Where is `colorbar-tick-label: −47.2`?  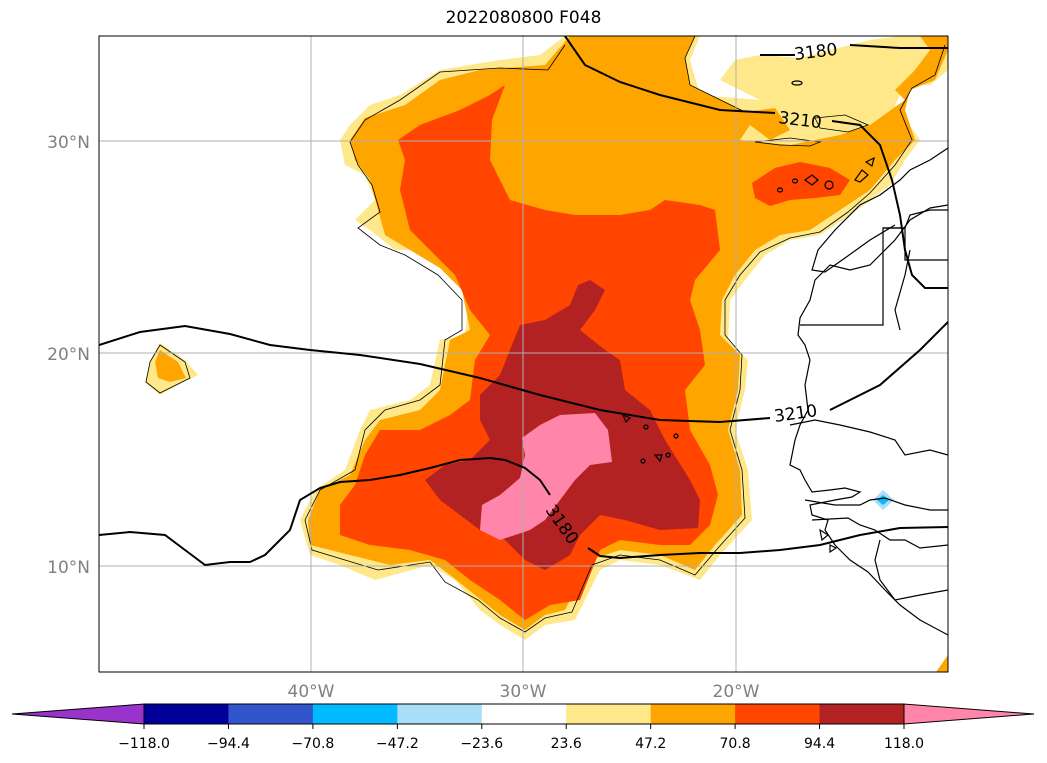
colorbar-tick-label: −47.2 is located at coordinates (397, 744).